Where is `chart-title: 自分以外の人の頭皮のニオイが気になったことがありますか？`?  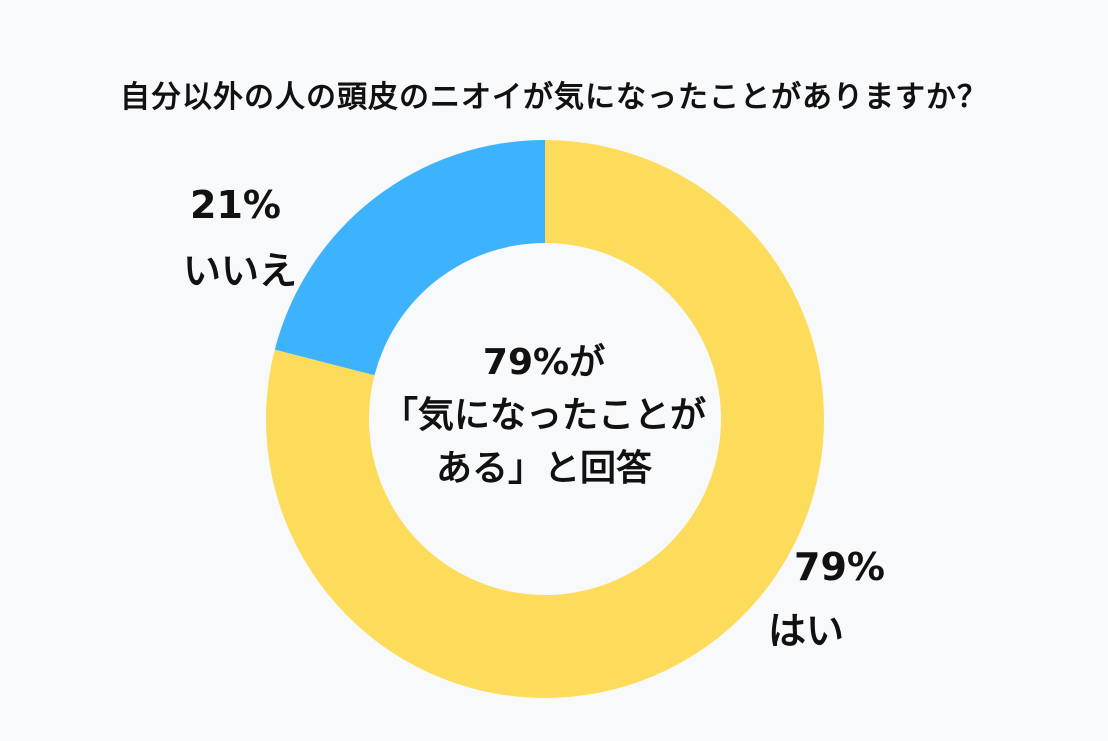 chart-title: 自分以外の人の頭皮のニオイが気になったことがありますか？ is located at coordinates (554, 97).